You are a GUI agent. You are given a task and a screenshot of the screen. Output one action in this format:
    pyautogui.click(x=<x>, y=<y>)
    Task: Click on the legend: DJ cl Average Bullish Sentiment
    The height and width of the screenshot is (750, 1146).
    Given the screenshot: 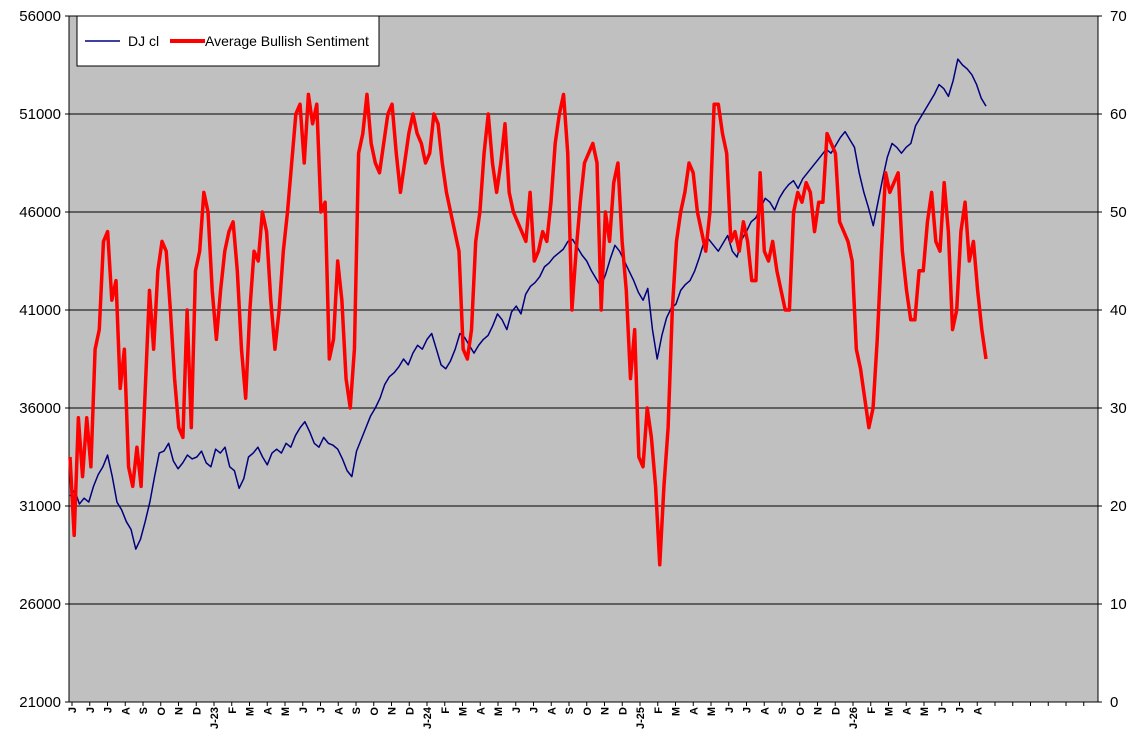 What is the action you would take?
    pyautogui.click(x=228, y=41)
    